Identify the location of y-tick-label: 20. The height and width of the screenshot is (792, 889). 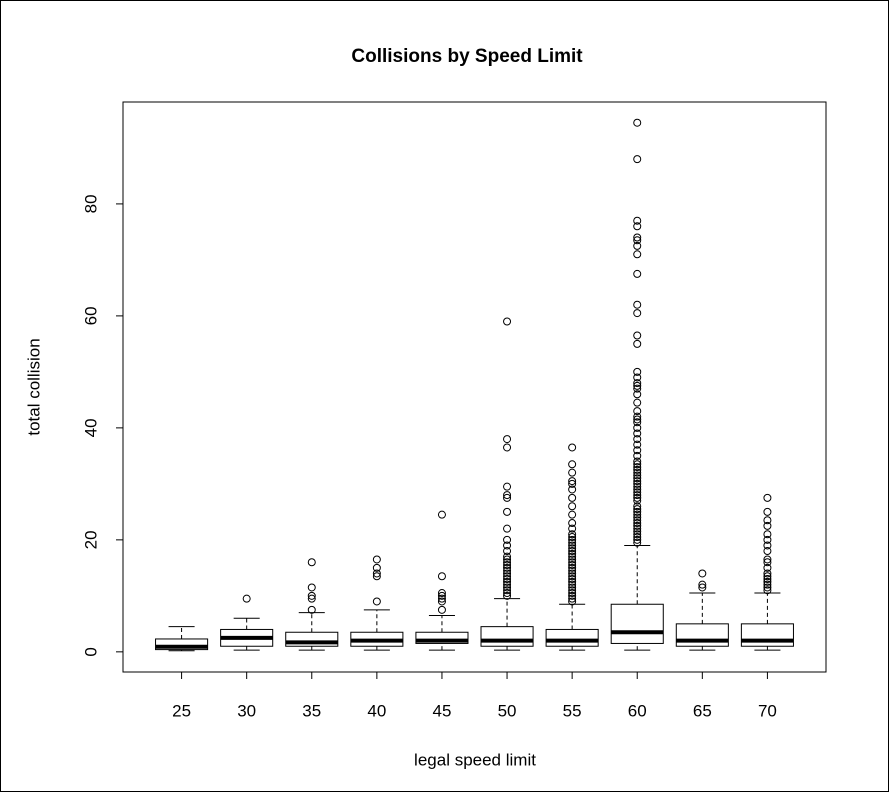
(90, 539).